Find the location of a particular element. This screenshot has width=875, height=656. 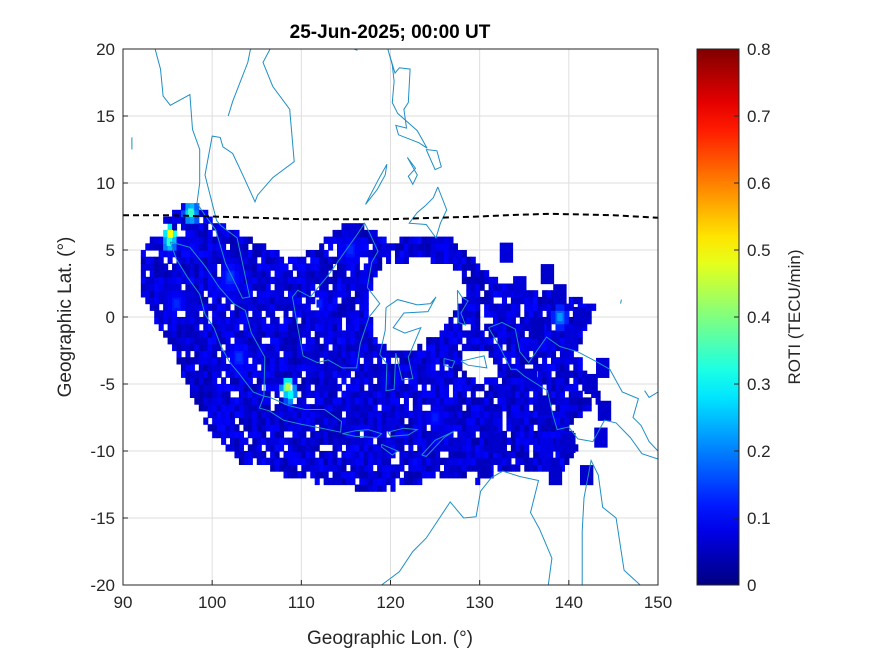

roti-hotspot is located at coordinates (176, 303).